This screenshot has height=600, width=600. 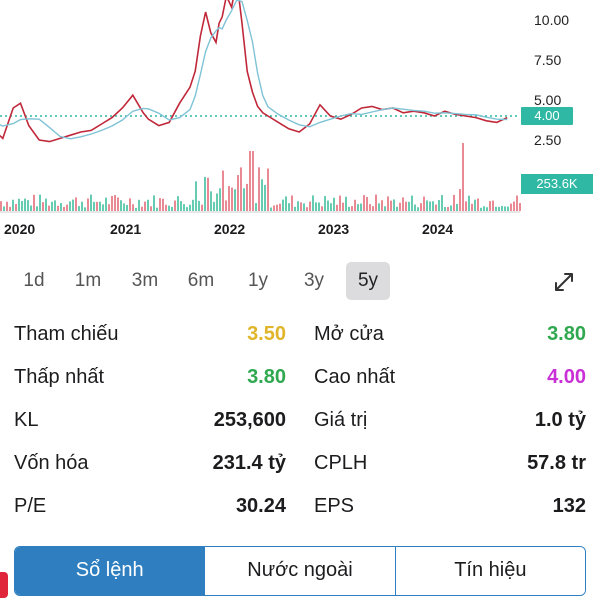 I want to click on x-tick-label: 2022, so click(x=230, y=229).